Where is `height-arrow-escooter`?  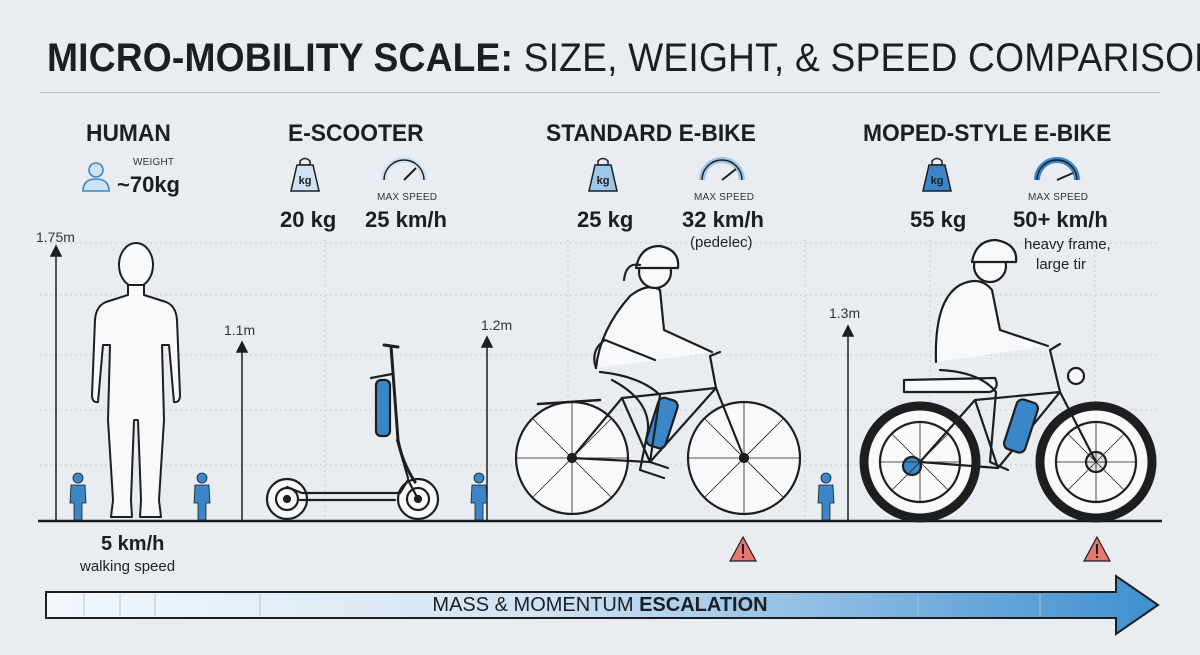
height-arrow-escooter is located at coordinates (242, 430).